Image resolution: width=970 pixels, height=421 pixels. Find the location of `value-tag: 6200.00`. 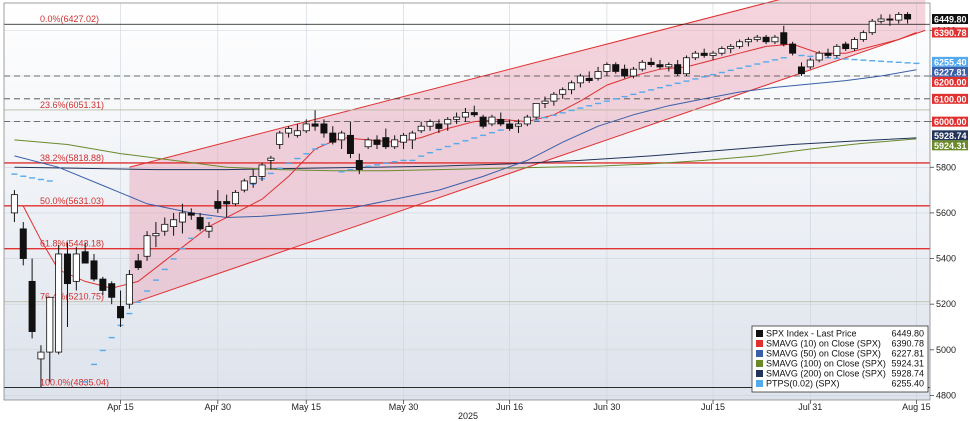

value-tag: 6200.00 is located at coordinates (950, 81).